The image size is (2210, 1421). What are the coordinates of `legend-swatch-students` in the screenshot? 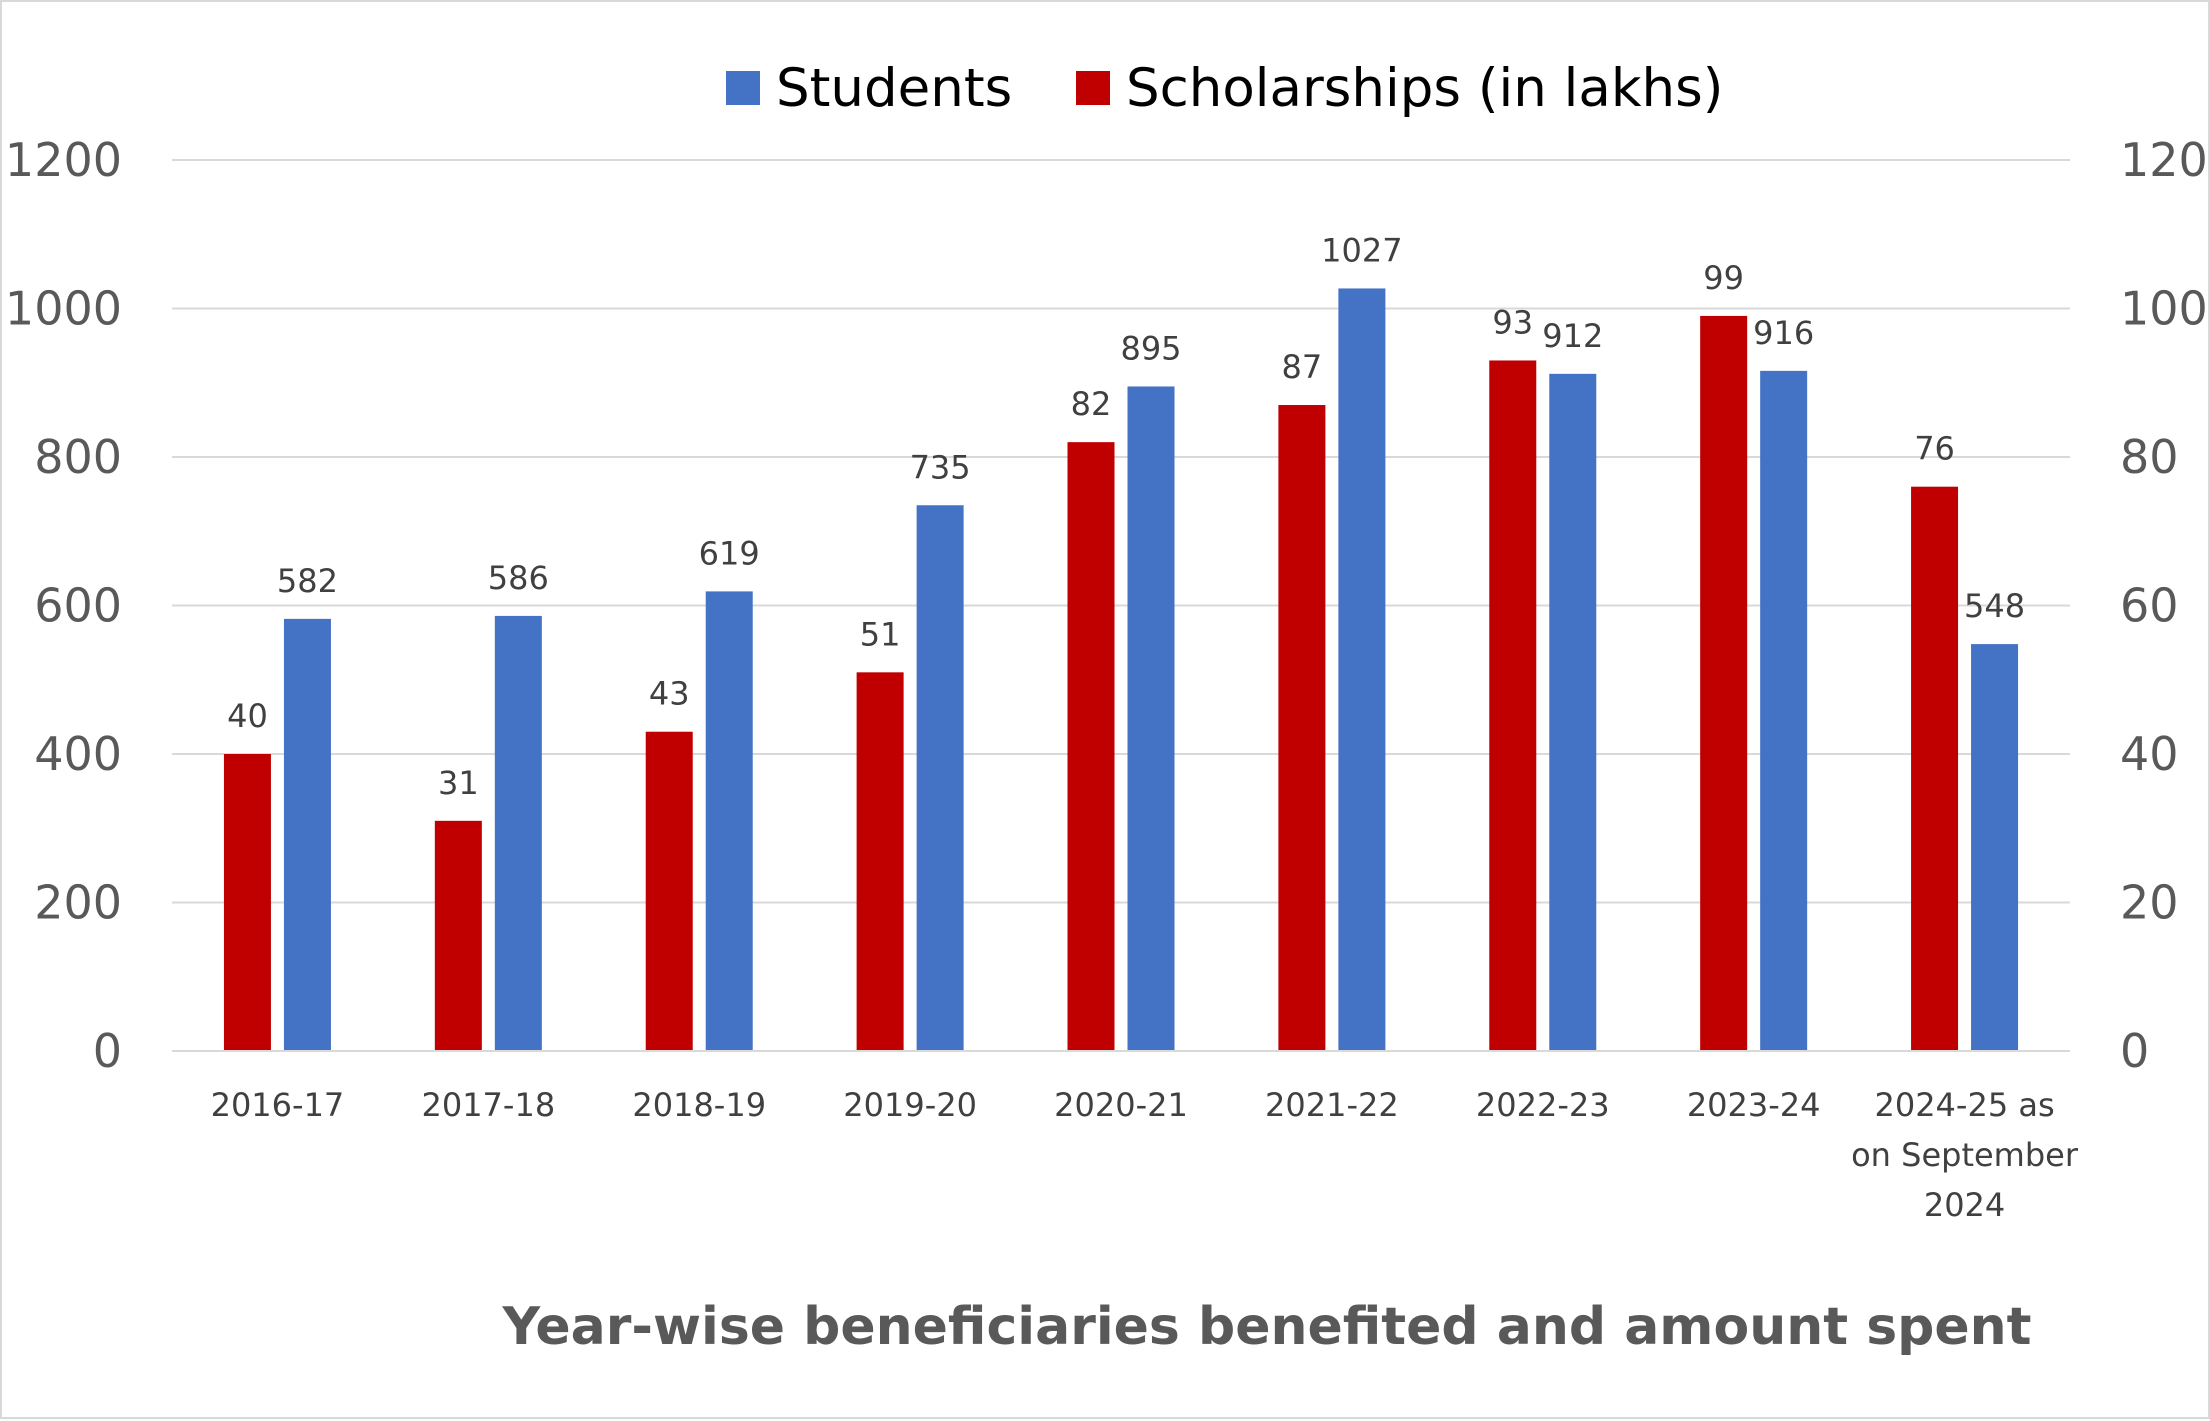 It's located at (743, 88).